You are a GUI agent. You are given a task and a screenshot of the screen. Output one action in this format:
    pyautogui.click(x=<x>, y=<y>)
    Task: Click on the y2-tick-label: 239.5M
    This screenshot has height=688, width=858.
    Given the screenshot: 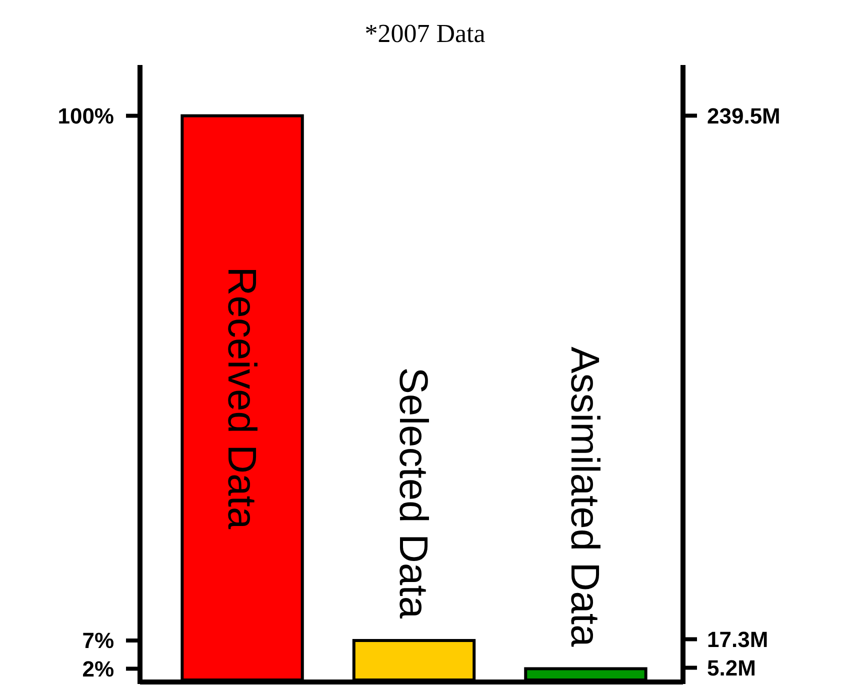 What is the action you would take?
    pyautogui.click(x=743, y=115)
    